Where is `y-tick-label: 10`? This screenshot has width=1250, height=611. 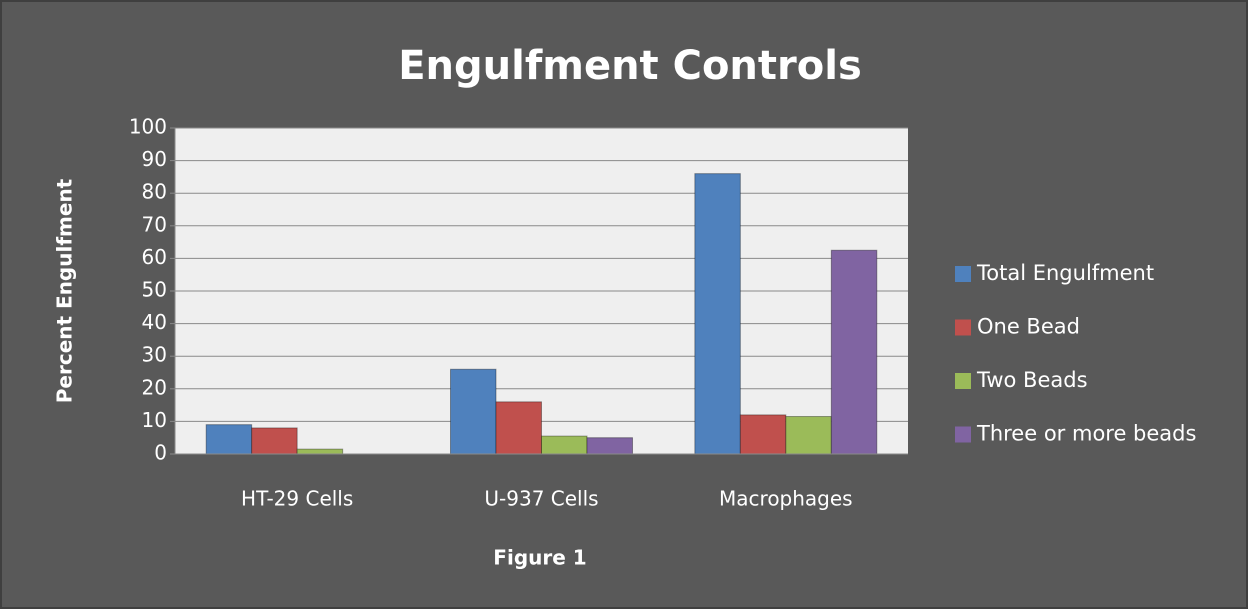 y-tick-label: 10 is located at coordinates (154, 420).